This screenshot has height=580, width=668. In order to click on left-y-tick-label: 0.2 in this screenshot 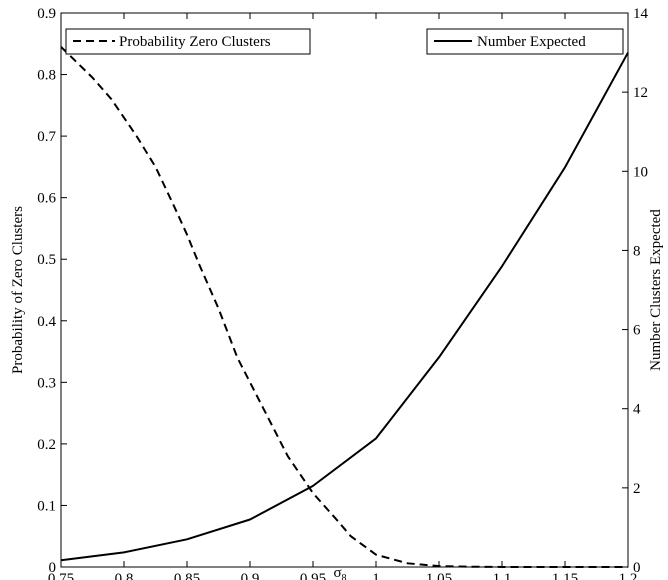, I will do `click(46, 445)`.